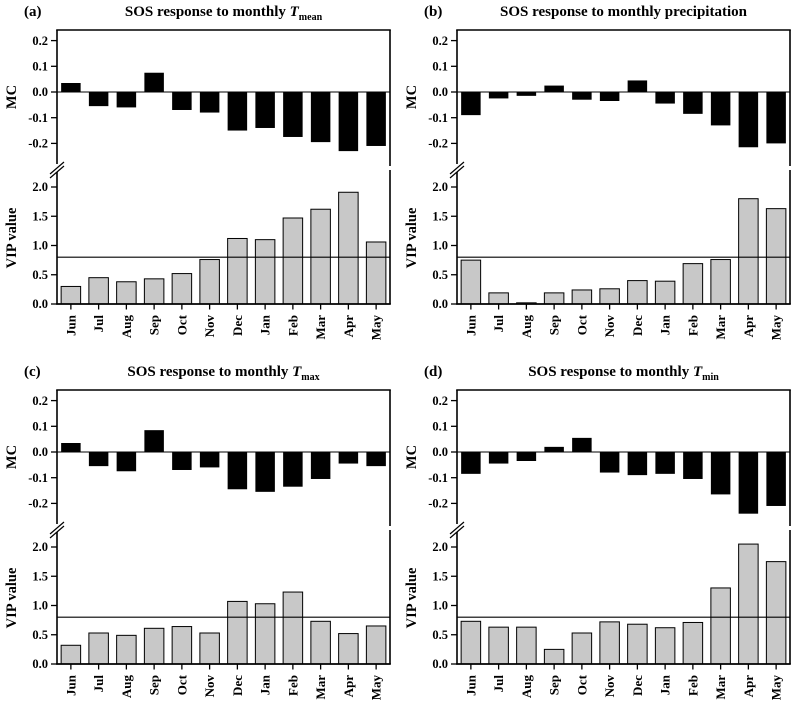  What do you see at coordinates (440, 67) in the screenshot?
I see `mc-ytick-label: 0.1` at bounding box center [440, 67].